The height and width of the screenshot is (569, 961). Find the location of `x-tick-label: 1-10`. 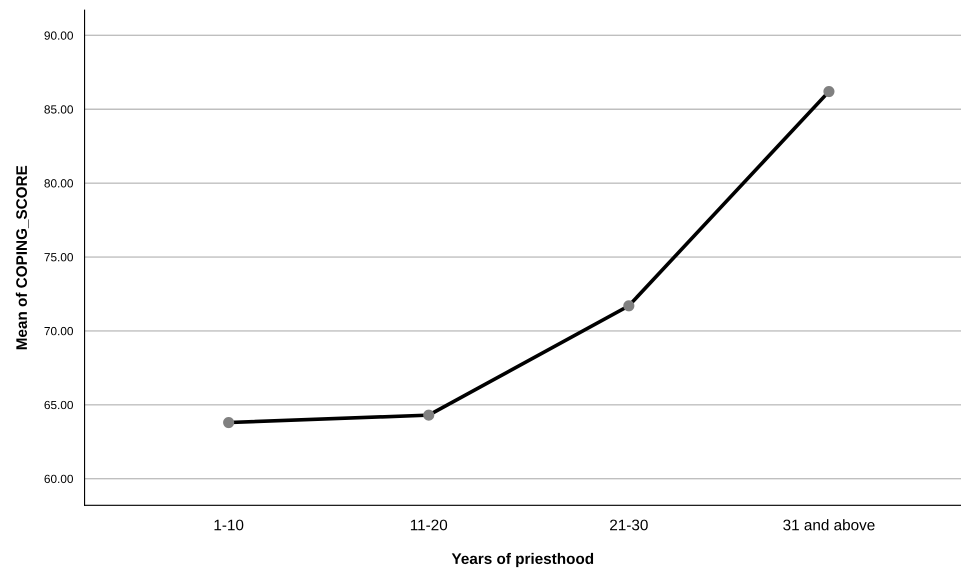

x-tick-label: 1-10 is located at coordinates (229, 525).